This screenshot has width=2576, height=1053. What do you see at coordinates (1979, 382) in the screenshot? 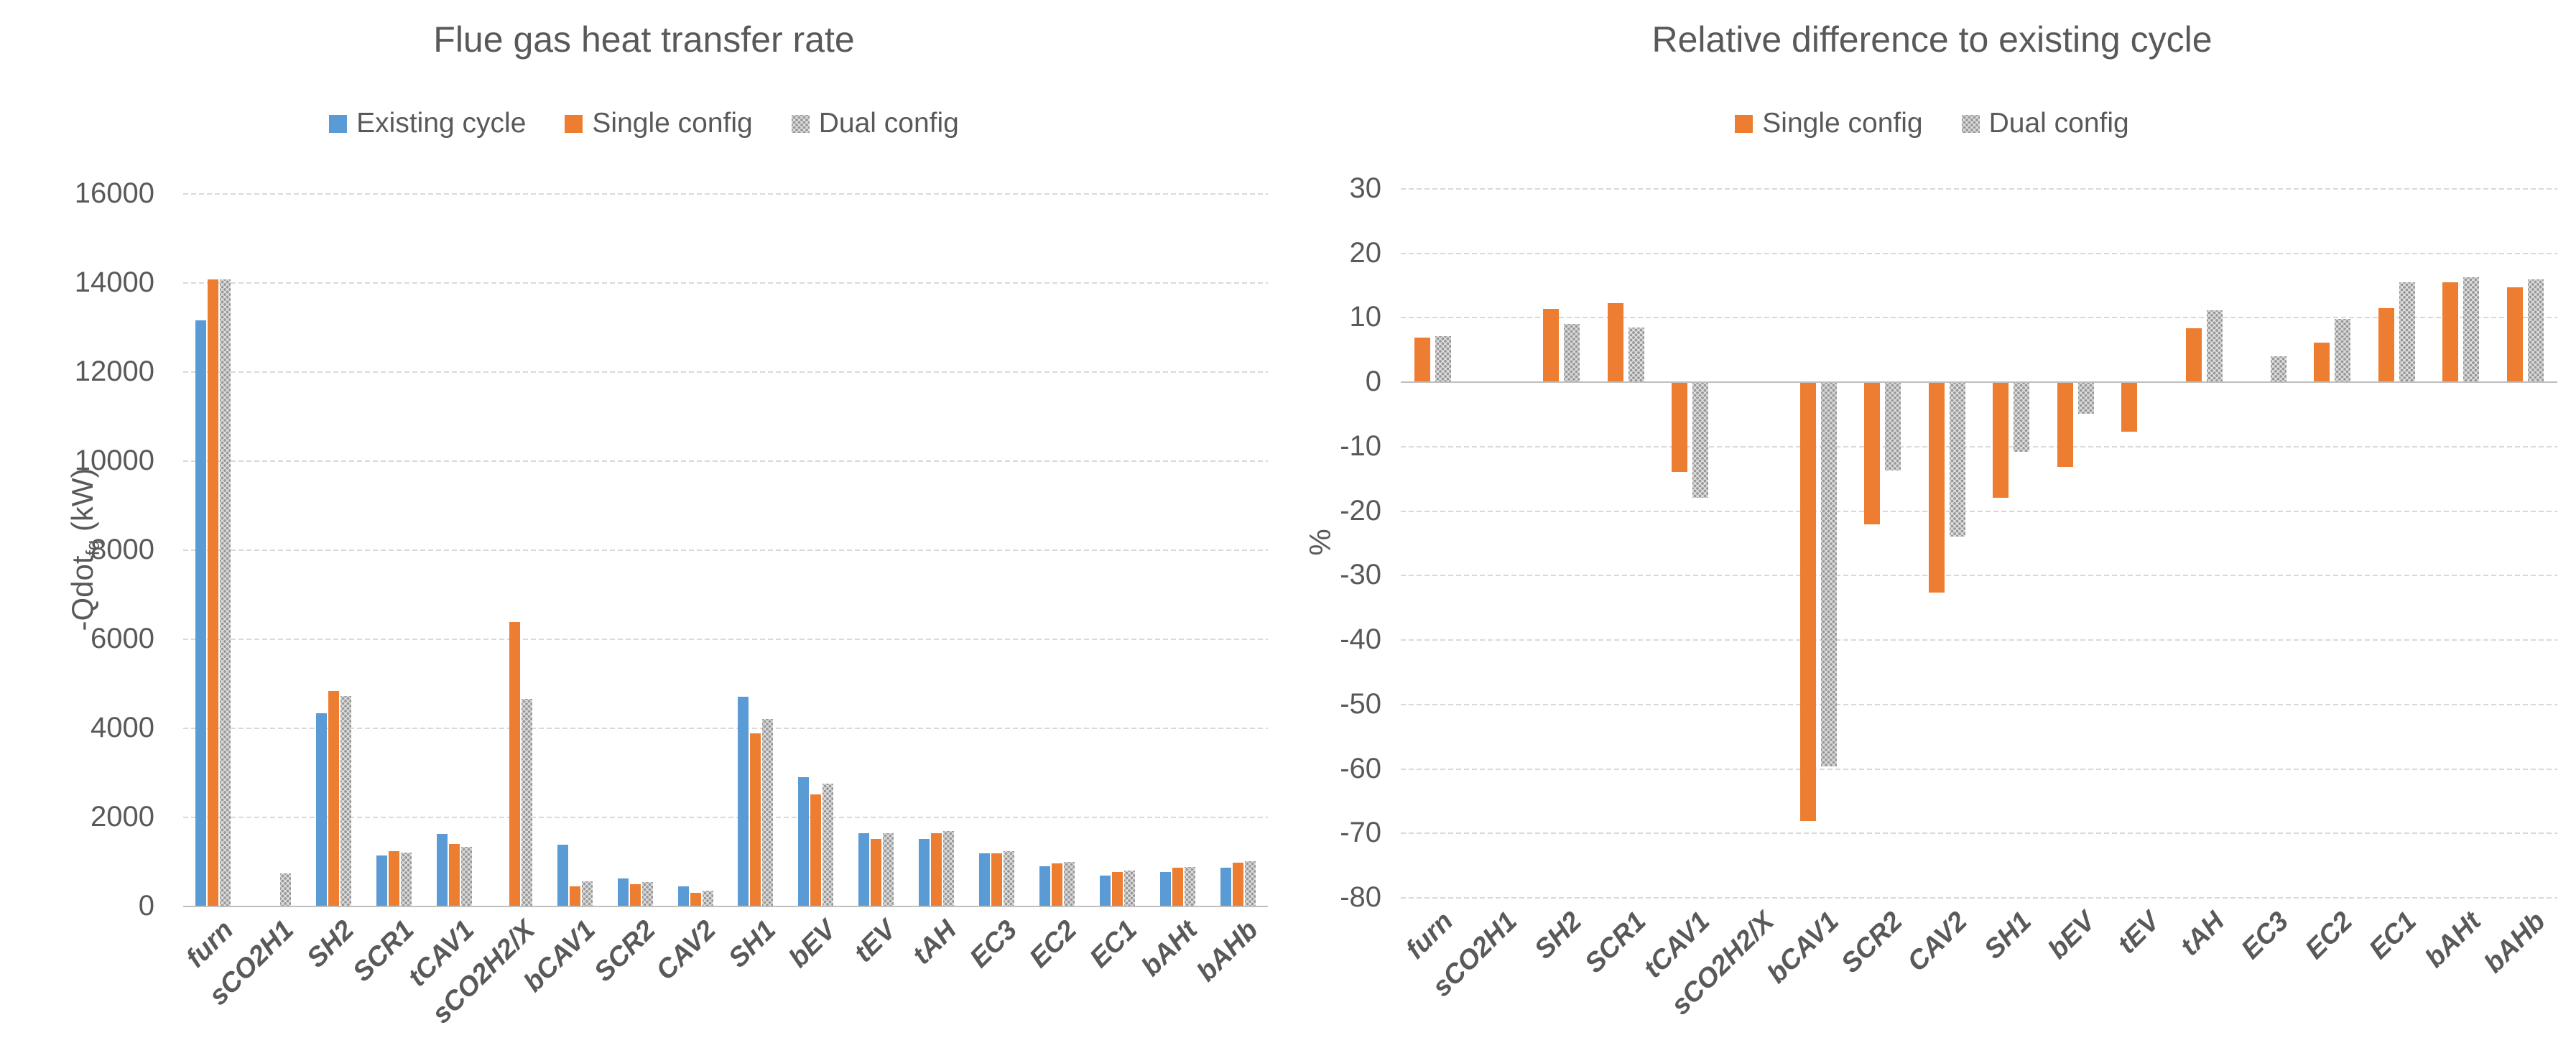
I see `x-axis-line` at bounding box center [1979, 382].